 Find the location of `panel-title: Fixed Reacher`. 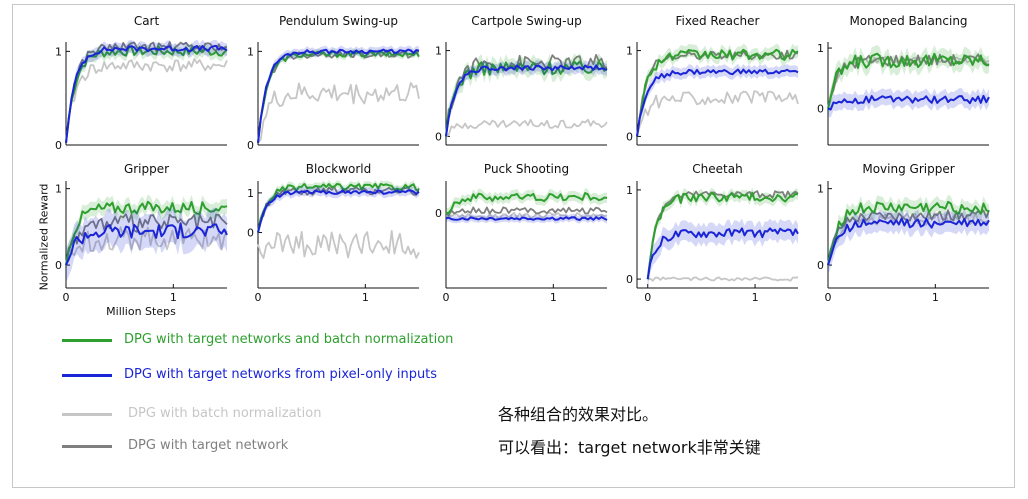

panel-title: Fixed Reacher is located at coordinates (717, 21).